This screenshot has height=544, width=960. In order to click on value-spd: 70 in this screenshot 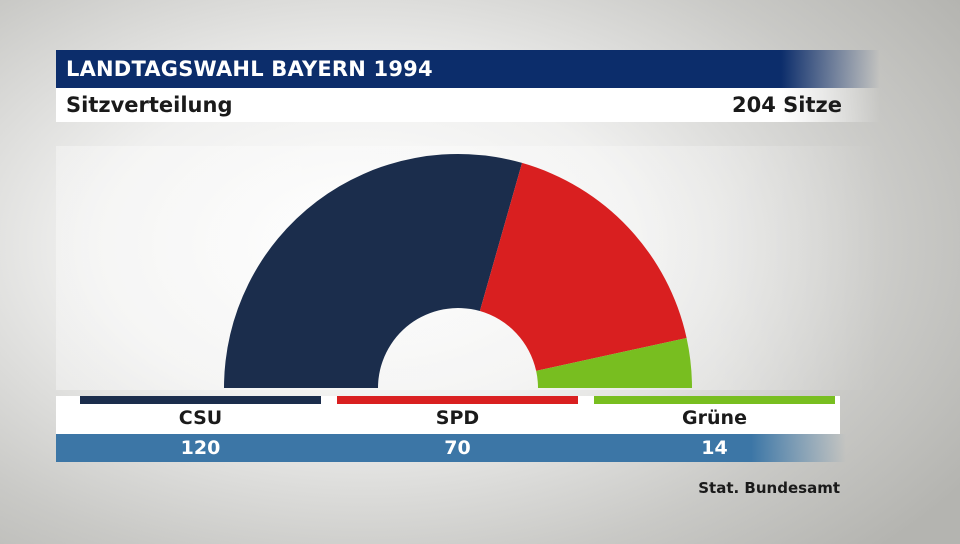, I will do `click(457, 448)`.